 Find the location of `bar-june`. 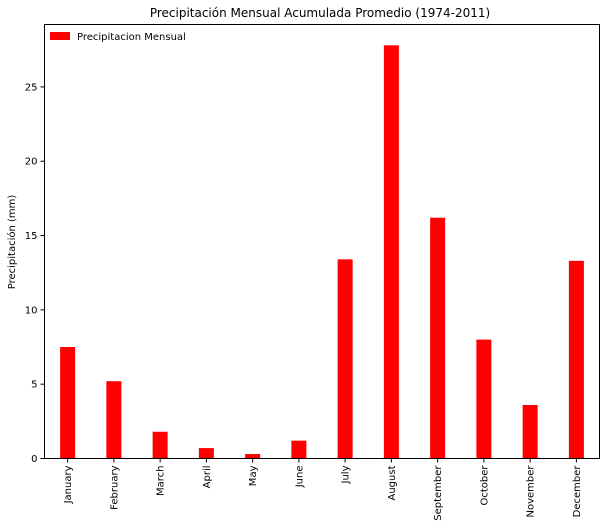

bar-june is located at coordinates (299, 449).